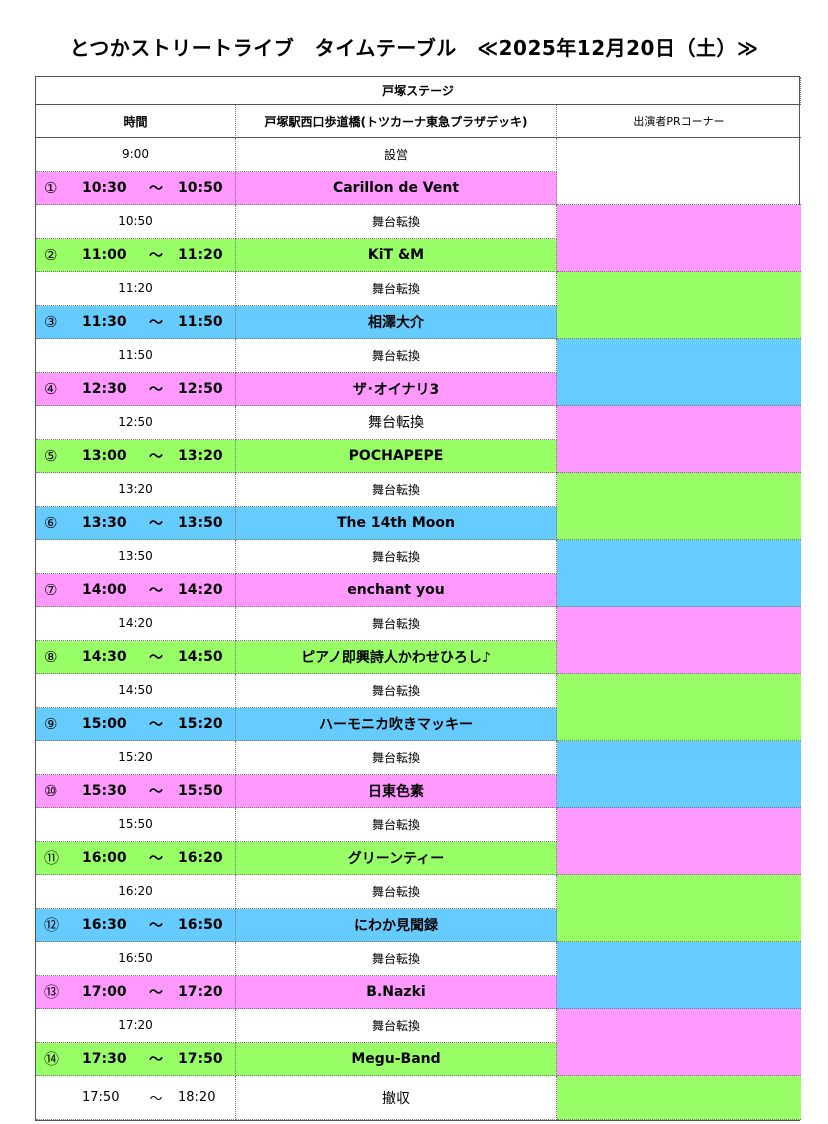 This screenshot has width=828, height=1124. Describe the element at coordinates (396, 456) in the screenshot. I see `performer-name: POCHAPEPE` at that location.